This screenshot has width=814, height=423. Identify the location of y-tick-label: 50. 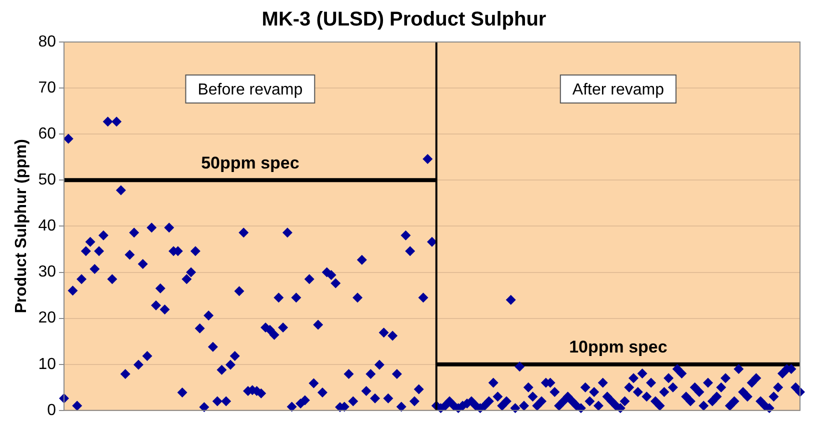
(47, 180).